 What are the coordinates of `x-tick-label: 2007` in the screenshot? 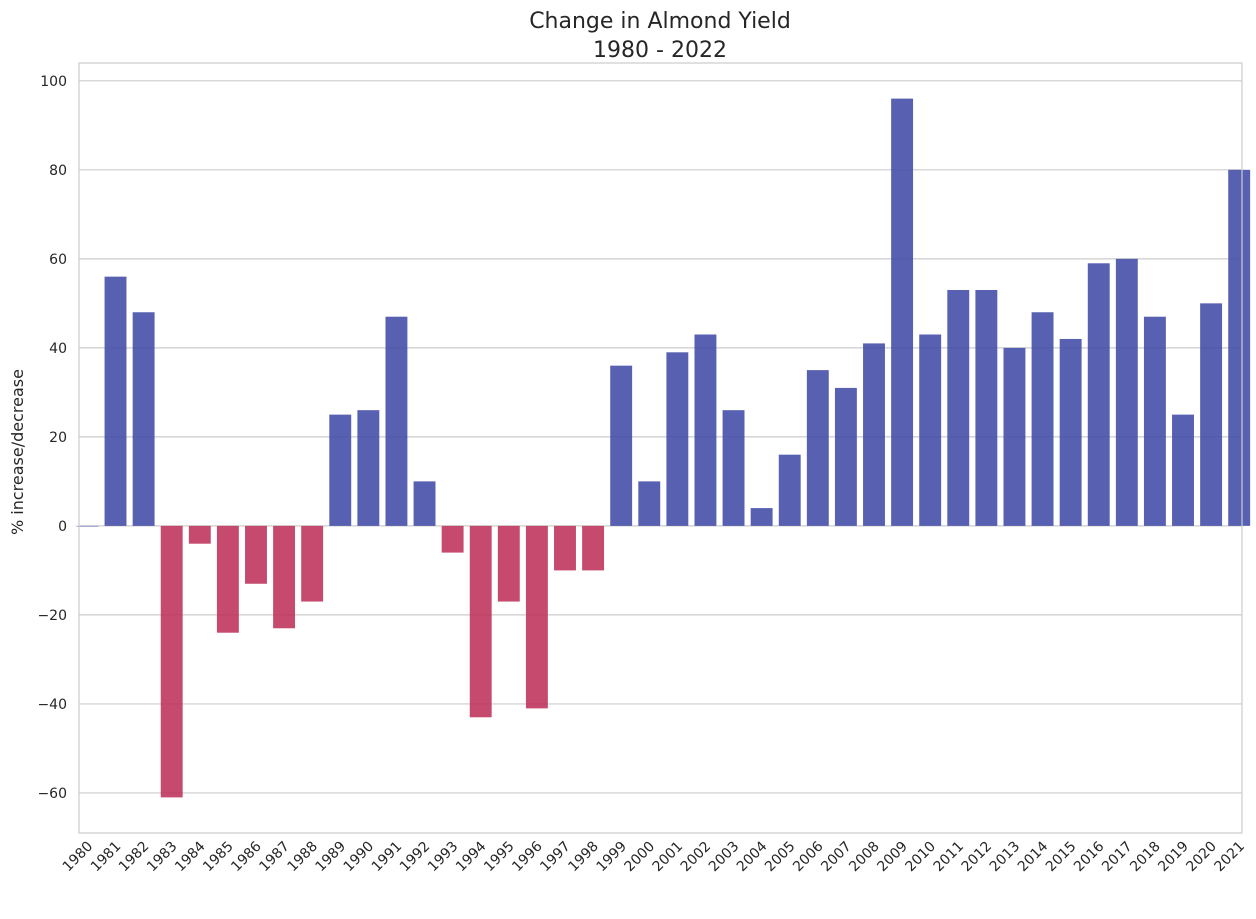 It's located at (836, 857).